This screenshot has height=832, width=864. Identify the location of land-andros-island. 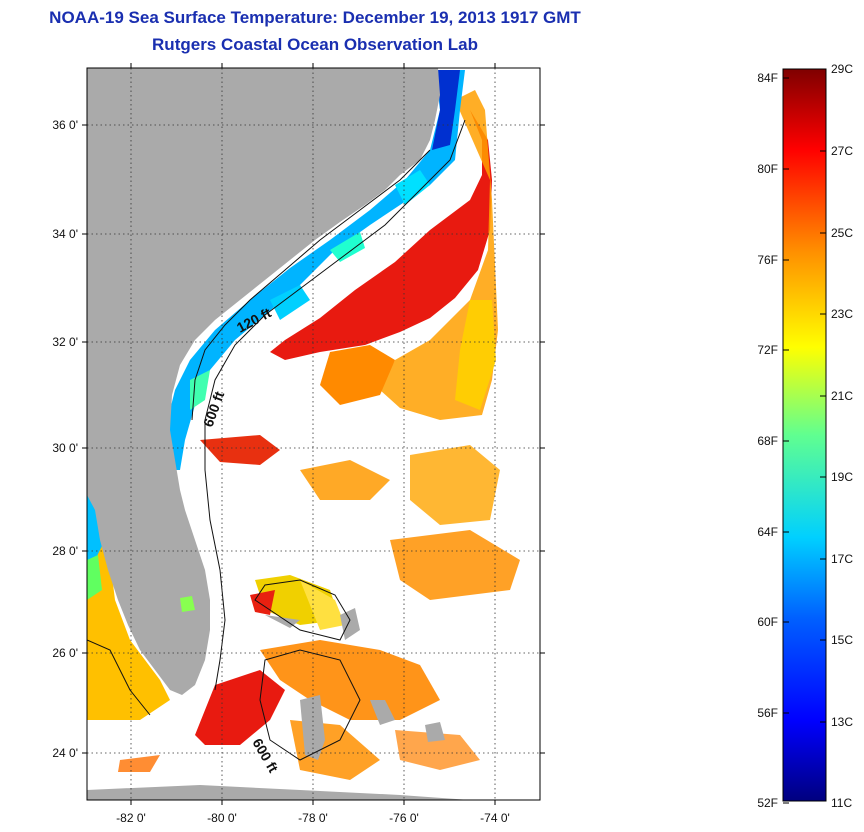
(312, 727).